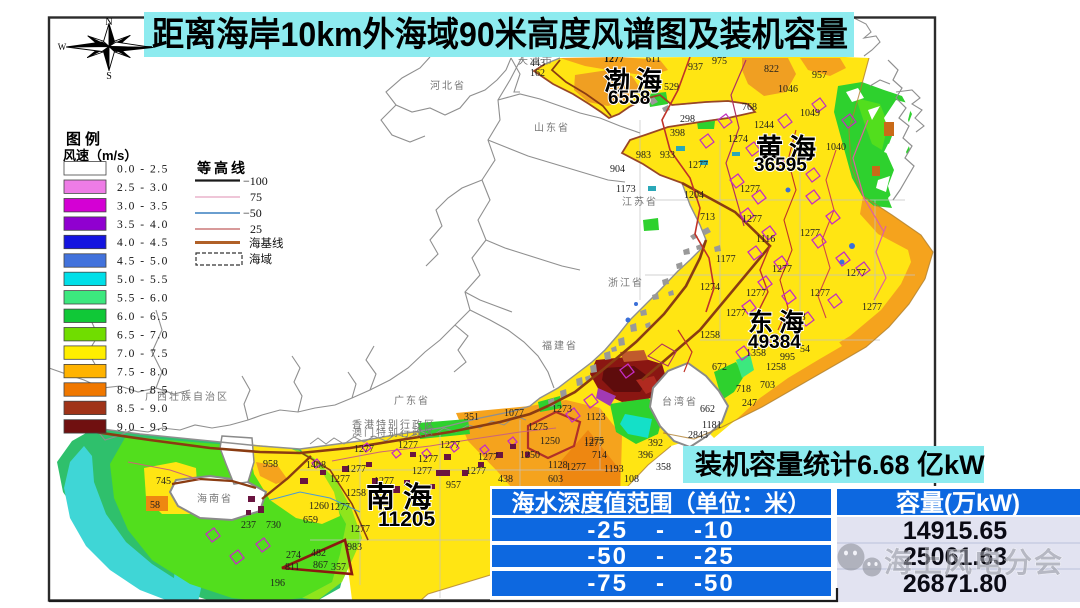 The height and width of the screenshot is (608, 1080). I want to click on svg-text: 937, so click(695, 67).